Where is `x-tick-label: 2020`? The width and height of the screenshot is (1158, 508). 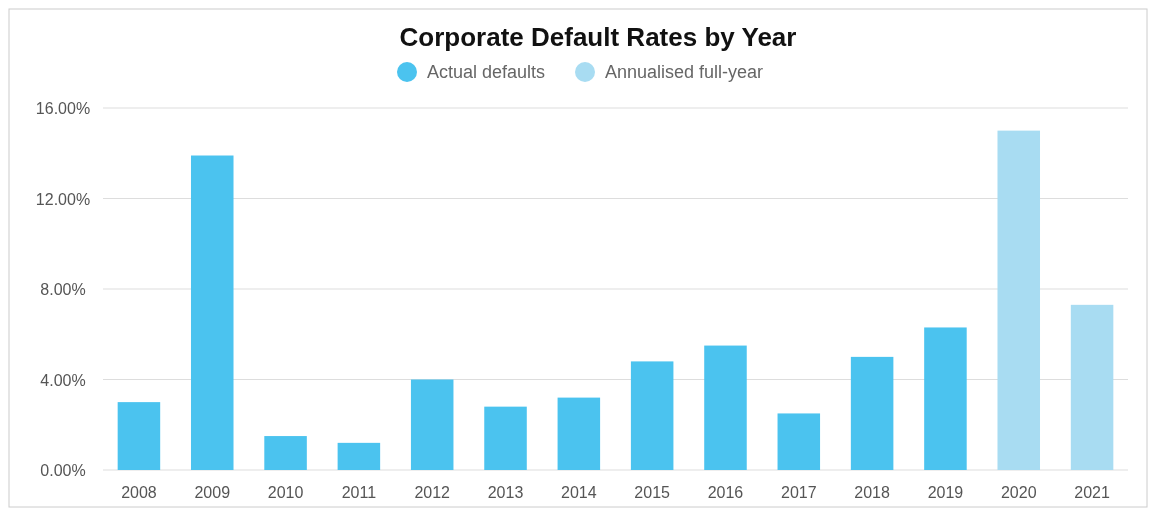 x-tick-label: 2020 is located at coordinates (1018, 492).